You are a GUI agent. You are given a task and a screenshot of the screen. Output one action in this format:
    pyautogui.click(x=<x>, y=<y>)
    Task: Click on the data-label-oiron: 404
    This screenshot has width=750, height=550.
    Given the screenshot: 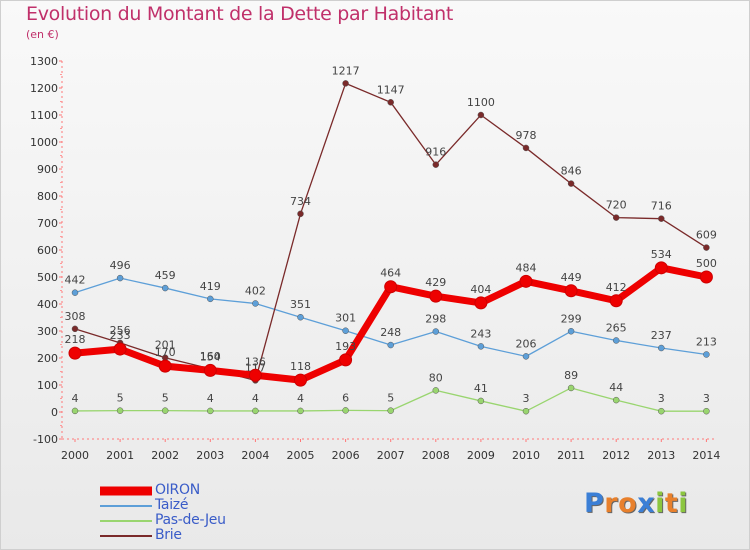 What is the action you would take?
    pyautogui.click(x=480, y=289)
    